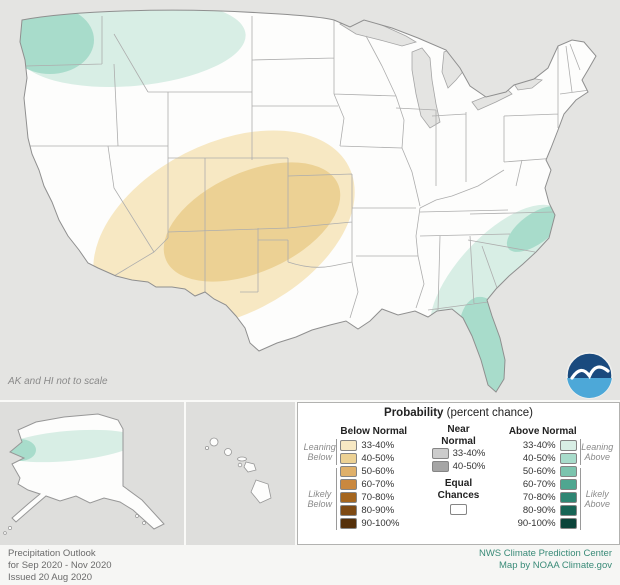  What do you see at coordinates (542, 431) in the screenshot?
I see `above-normal-header: Above Normal` at bounding box center [542, 431].